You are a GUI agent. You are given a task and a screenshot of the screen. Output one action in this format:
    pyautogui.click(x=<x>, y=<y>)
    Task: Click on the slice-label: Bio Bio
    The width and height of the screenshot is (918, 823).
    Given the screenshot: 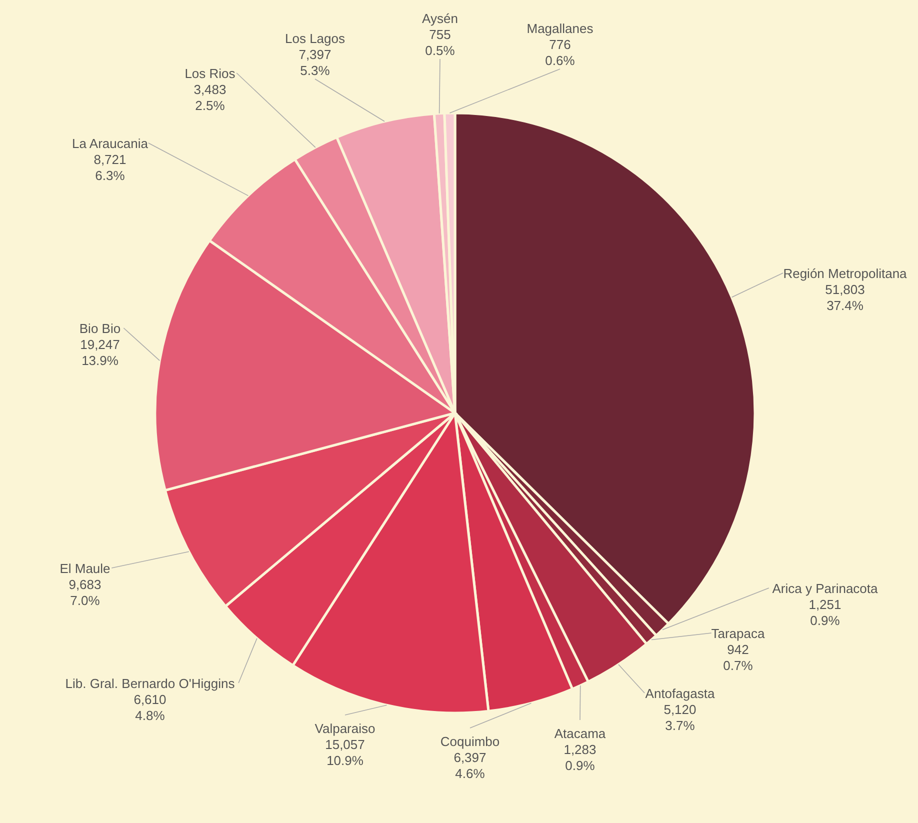 What is the action you would take?
    pyautogui.click(x=100, y=328)
    